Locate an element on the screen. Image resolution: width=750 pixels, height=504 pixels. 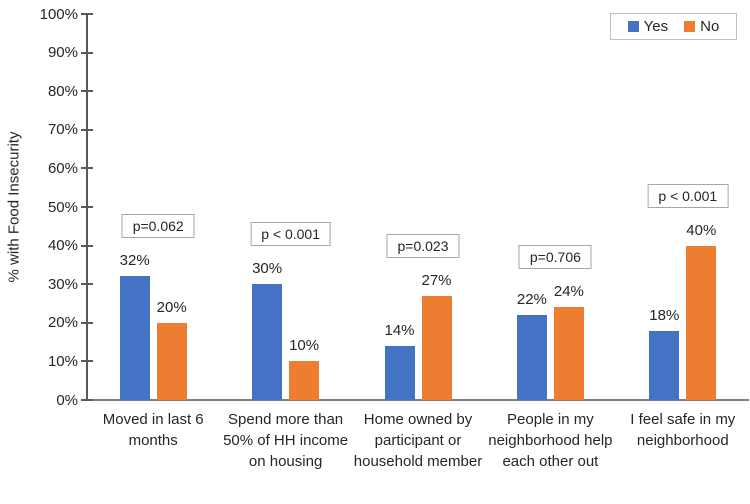
y-axis-tick-label: 0% is located at coordinates (67, 400).